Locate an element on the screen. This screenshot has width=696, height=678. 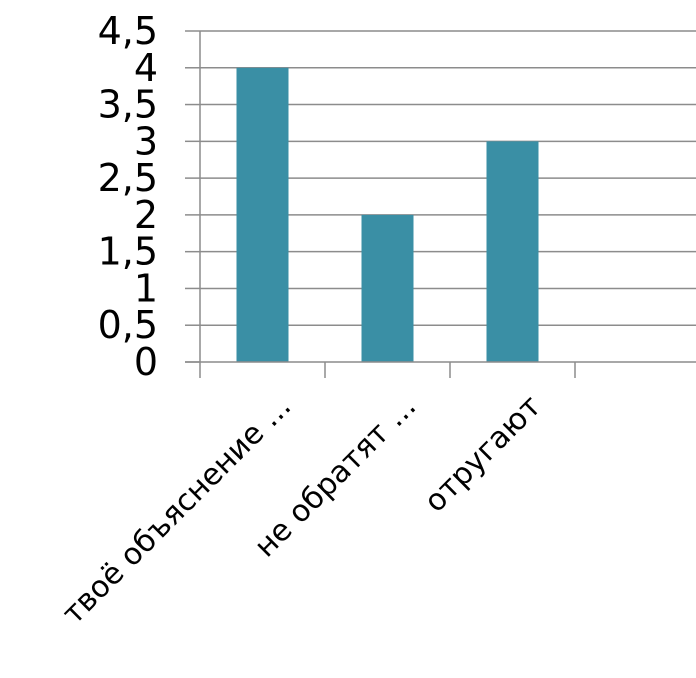
y-tick-label: 3,5 is located at coordinates (128, 105).